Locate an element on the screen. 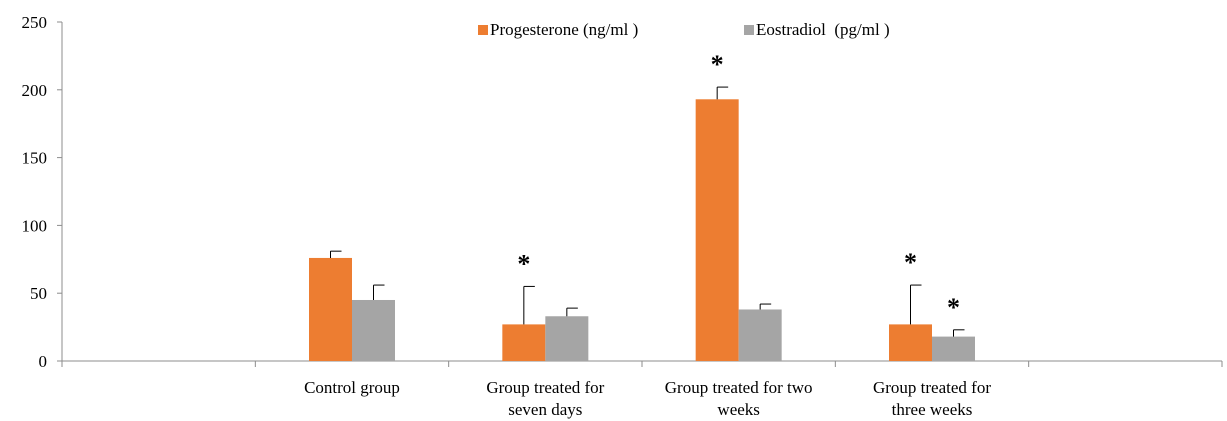  category-label: Group treated for two weeks is located at coordinates (739, 398).